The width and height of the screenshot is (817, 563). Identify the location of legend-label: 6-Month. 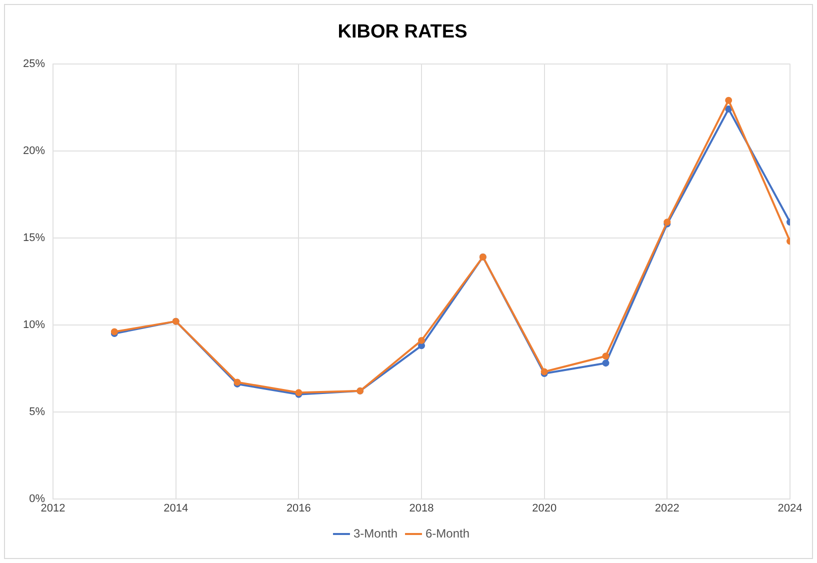
(448, 533).